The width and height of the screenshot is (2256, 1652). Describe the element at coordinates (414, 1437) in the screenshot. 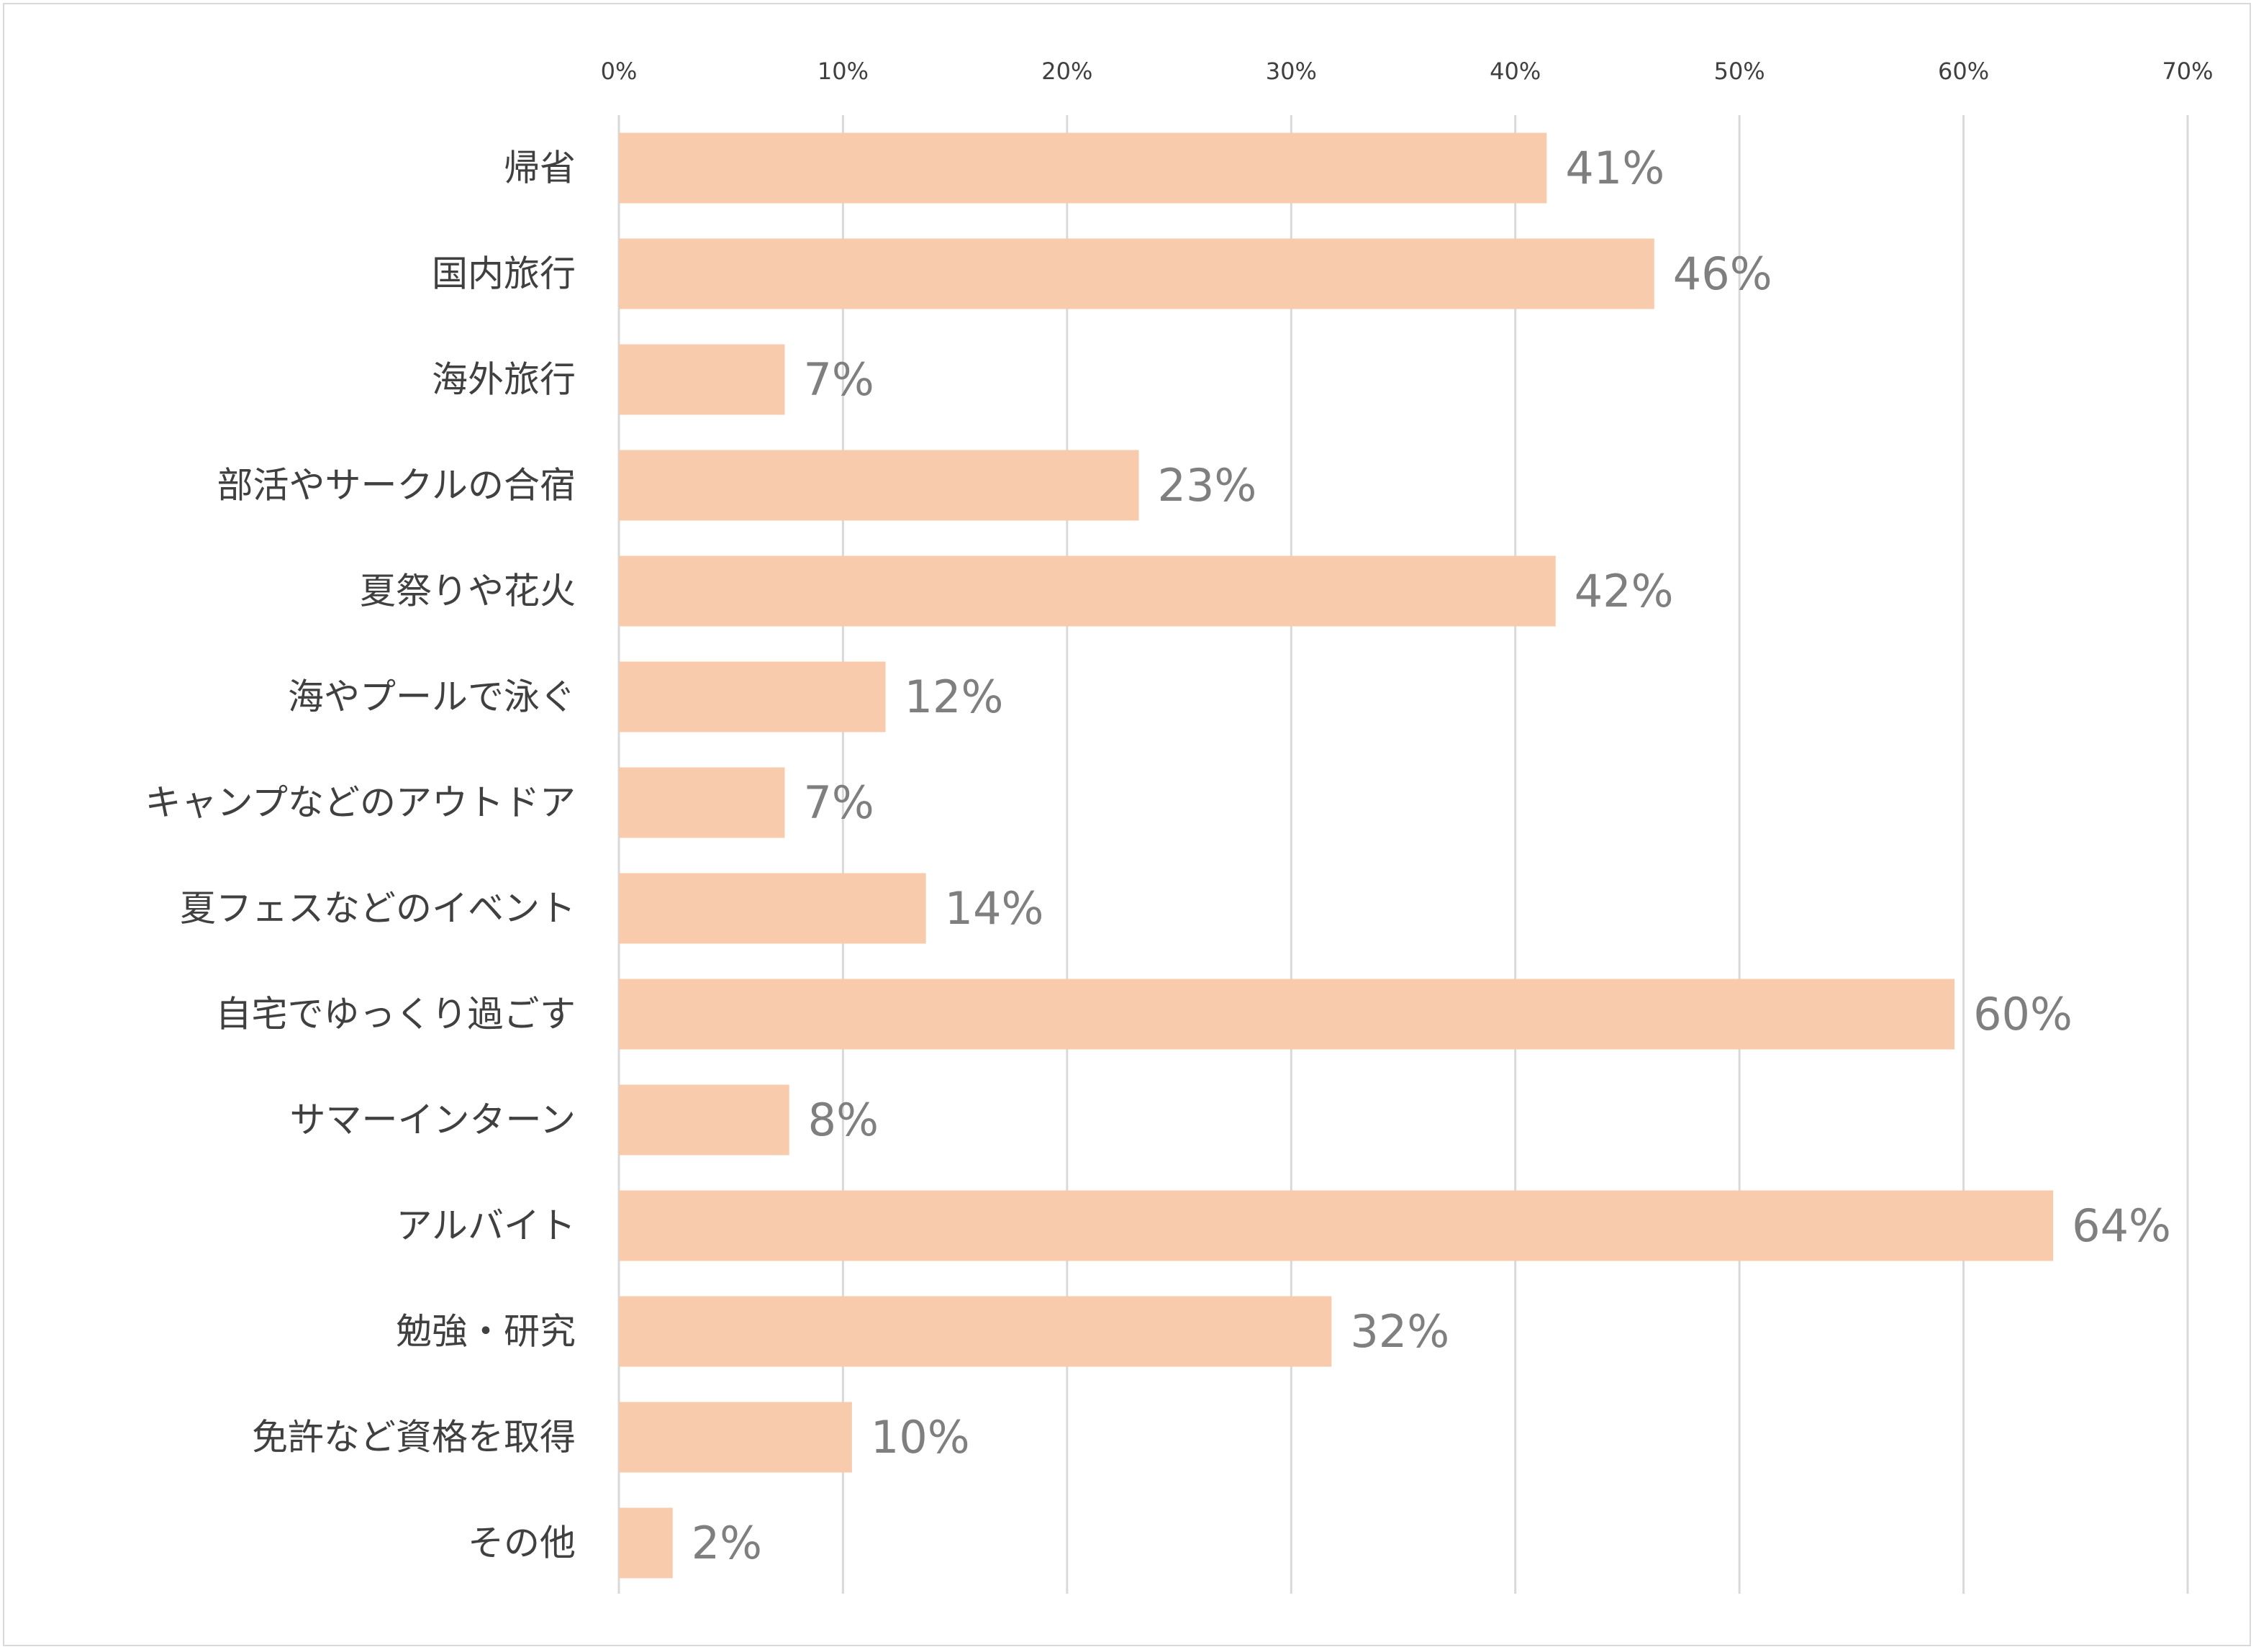

I see `category-label: 免許など資格を取得` at that location.